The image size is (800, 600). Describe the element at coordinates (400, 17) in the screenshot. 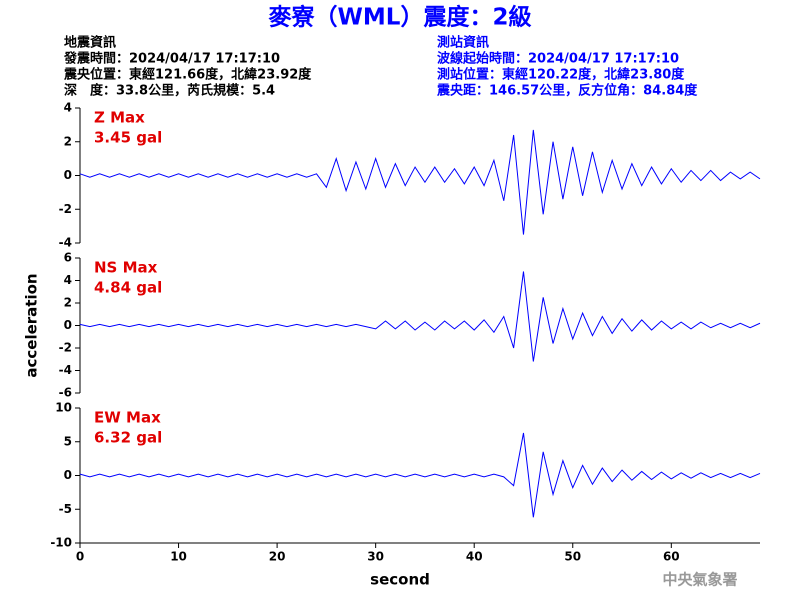

I see `title: 麥寮（WML）震度：2級` at that location.